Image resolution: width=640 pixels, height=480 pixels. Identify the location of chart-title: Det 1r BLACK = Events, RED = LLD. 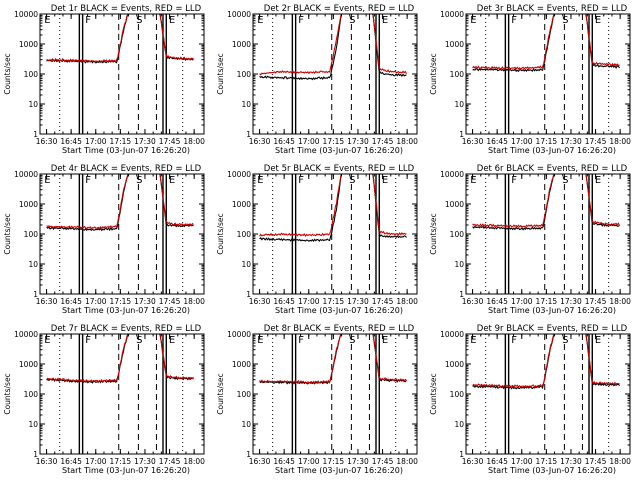
(126, 9).